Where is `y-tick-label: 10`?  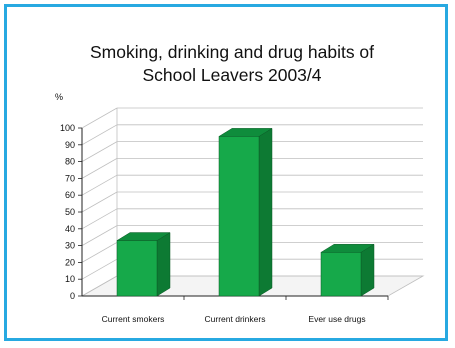
y-tick-label: 10 is located at coordinates (70, 279).